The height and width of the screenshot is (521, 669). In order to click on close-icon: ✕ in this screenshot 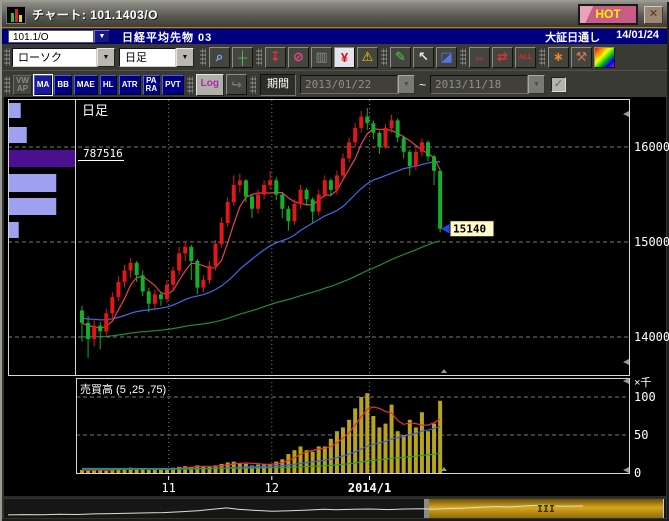, I will do `click(653, 14)`.